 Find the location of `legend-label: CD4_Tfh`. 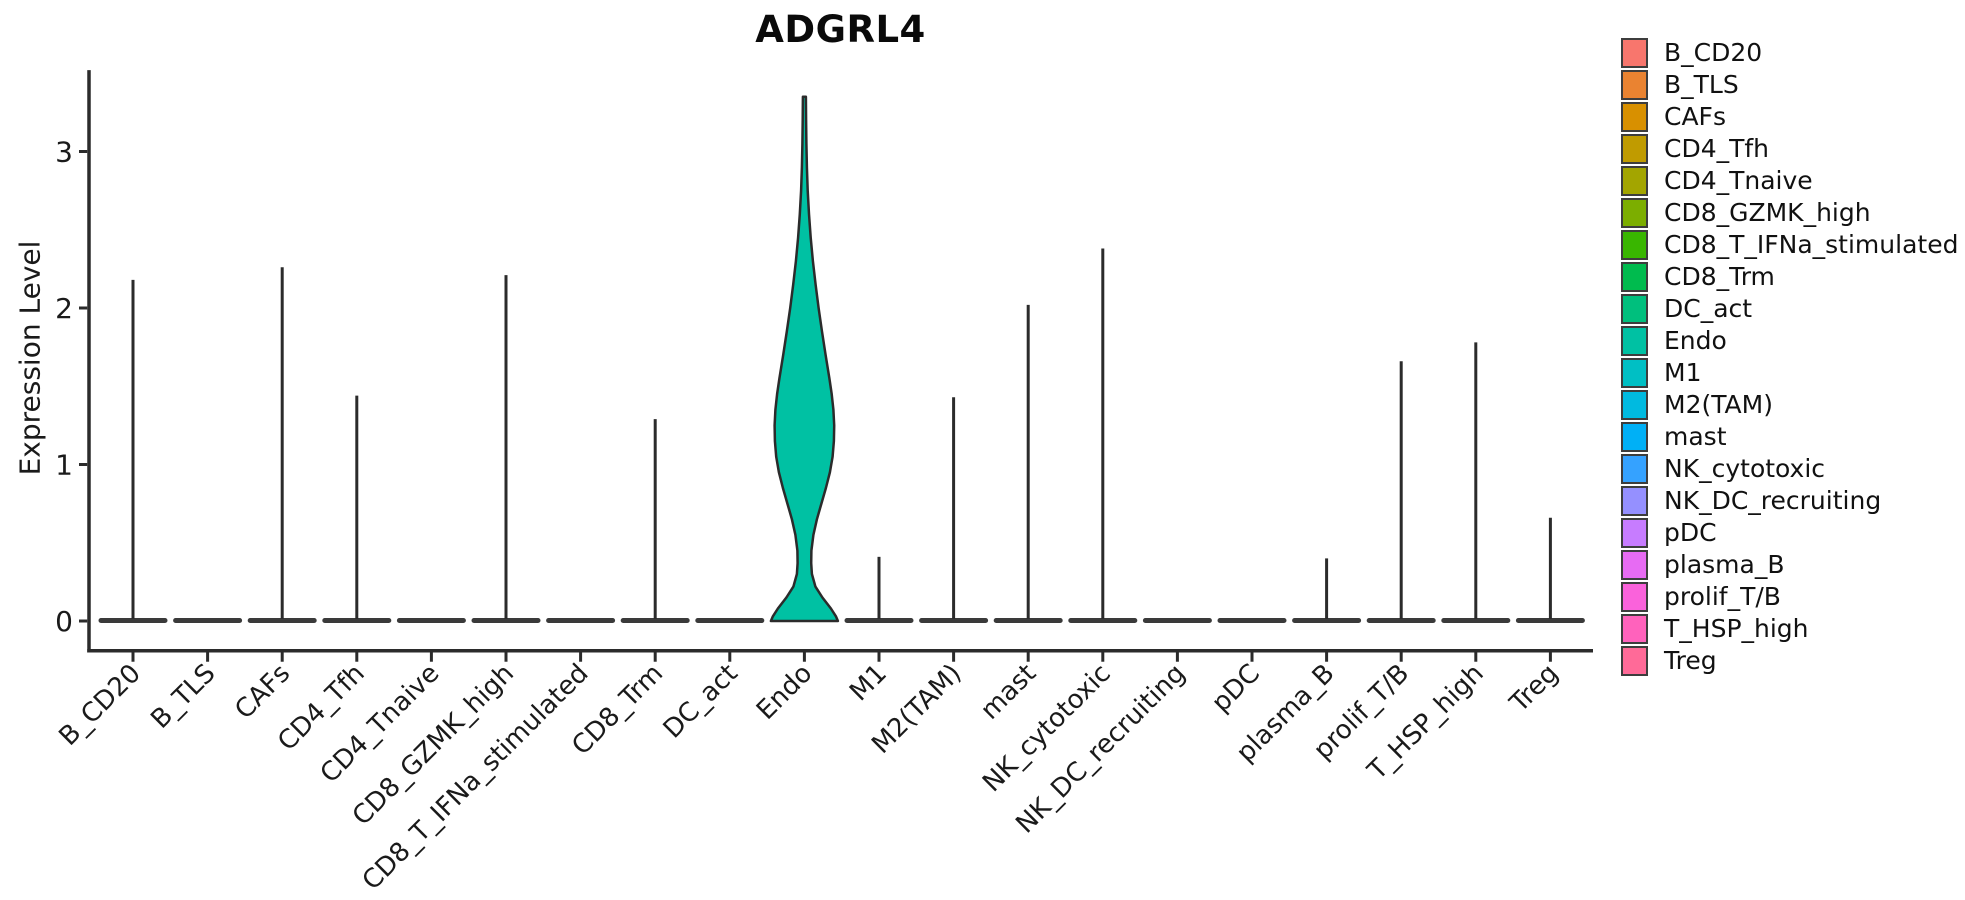

legend-label: CD4_Tfh is located at coordinates (1717, 148).